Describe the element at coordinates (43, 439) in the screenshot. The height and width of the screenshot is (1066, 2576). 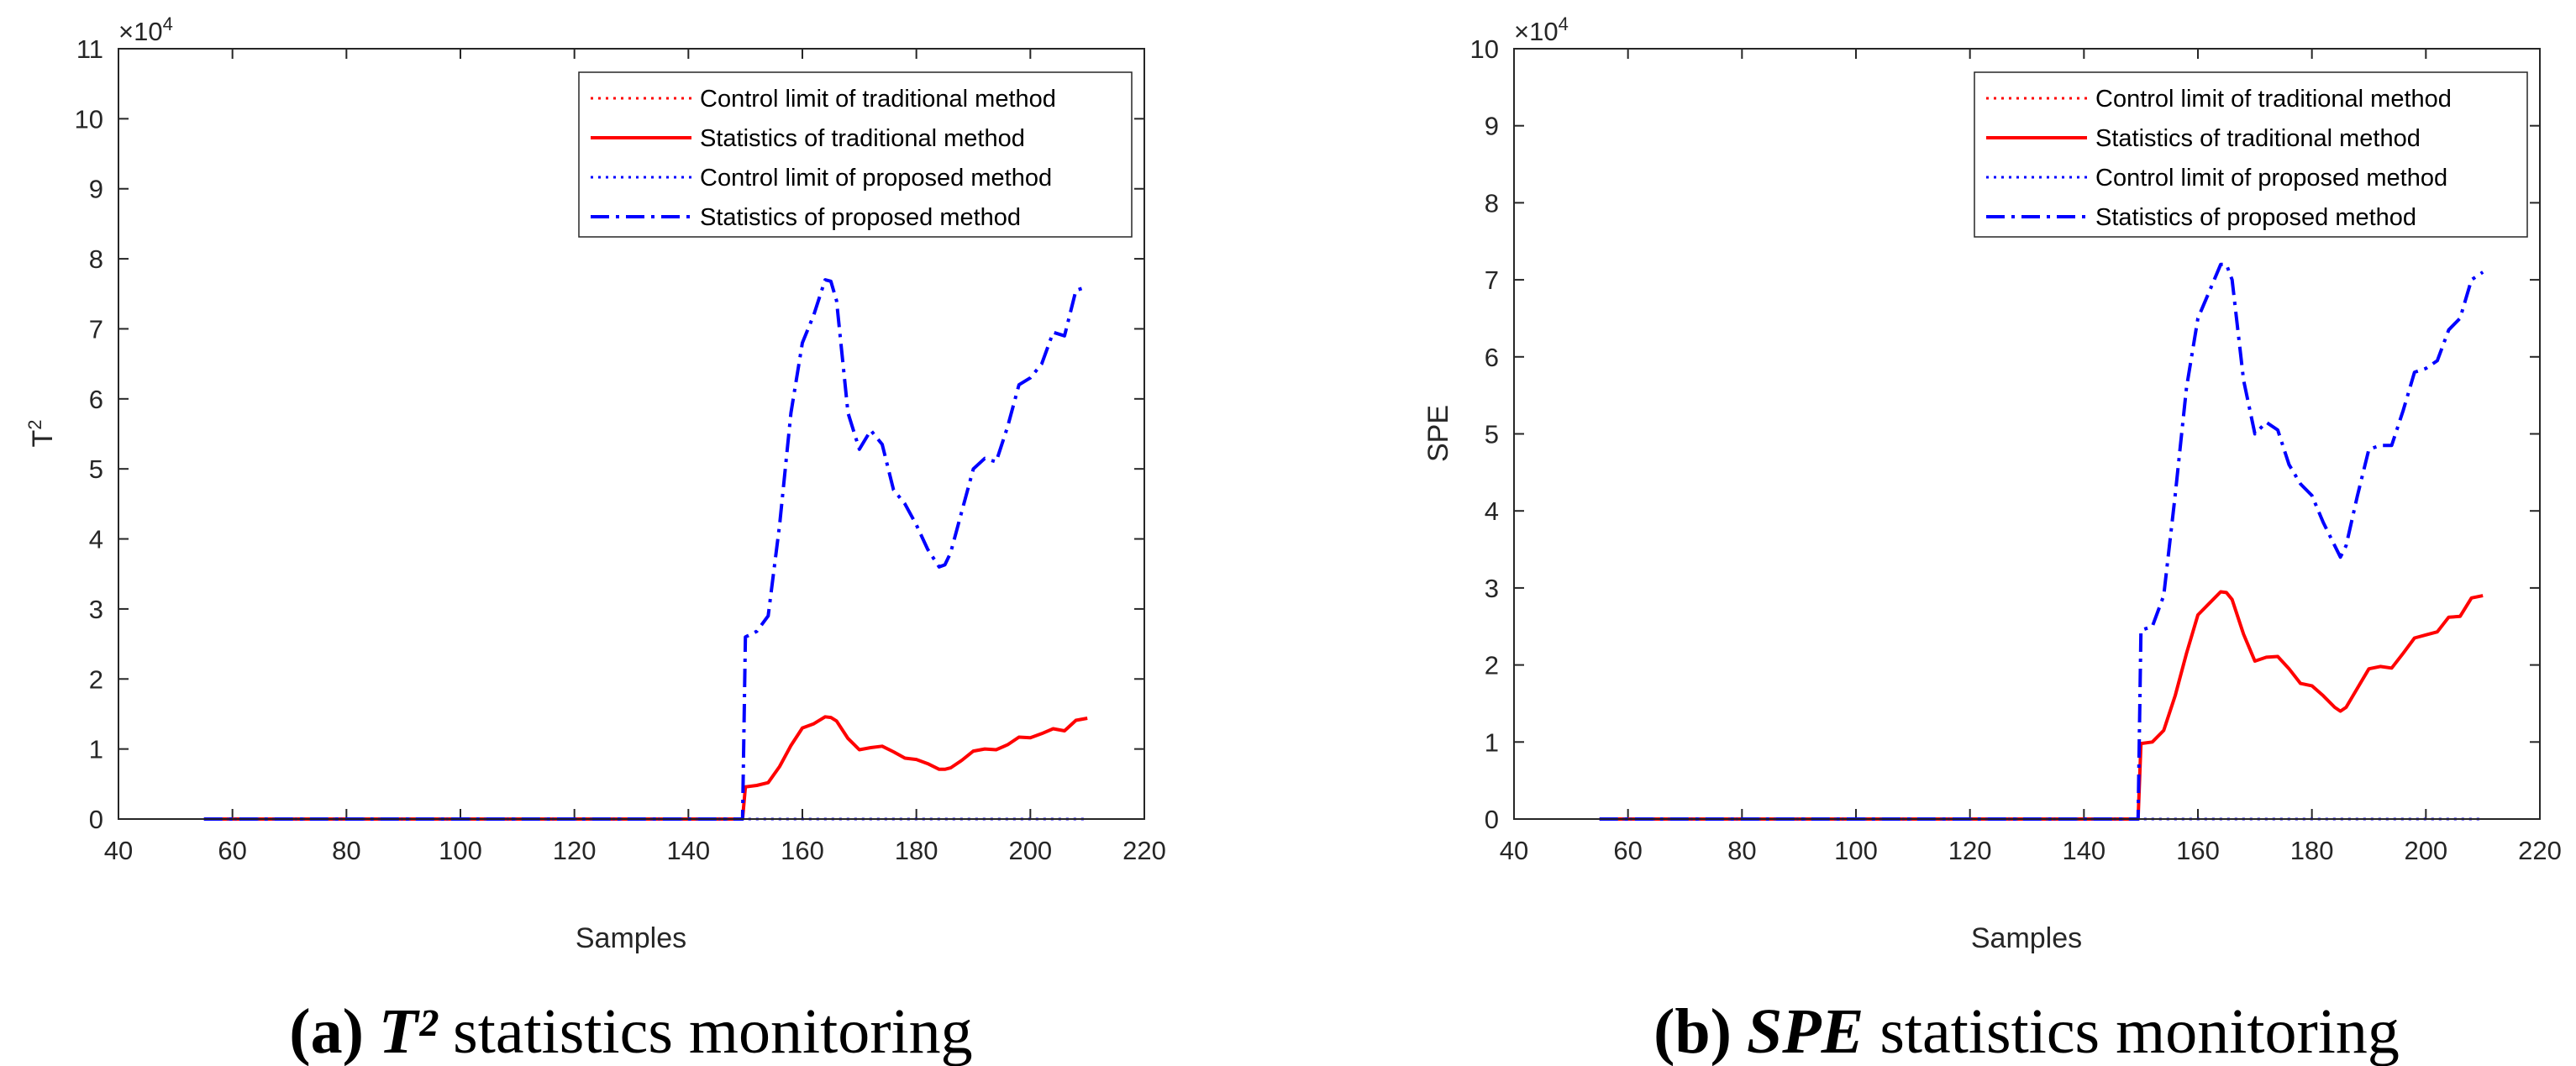
I see `y-axis-label-base: T` at that location.